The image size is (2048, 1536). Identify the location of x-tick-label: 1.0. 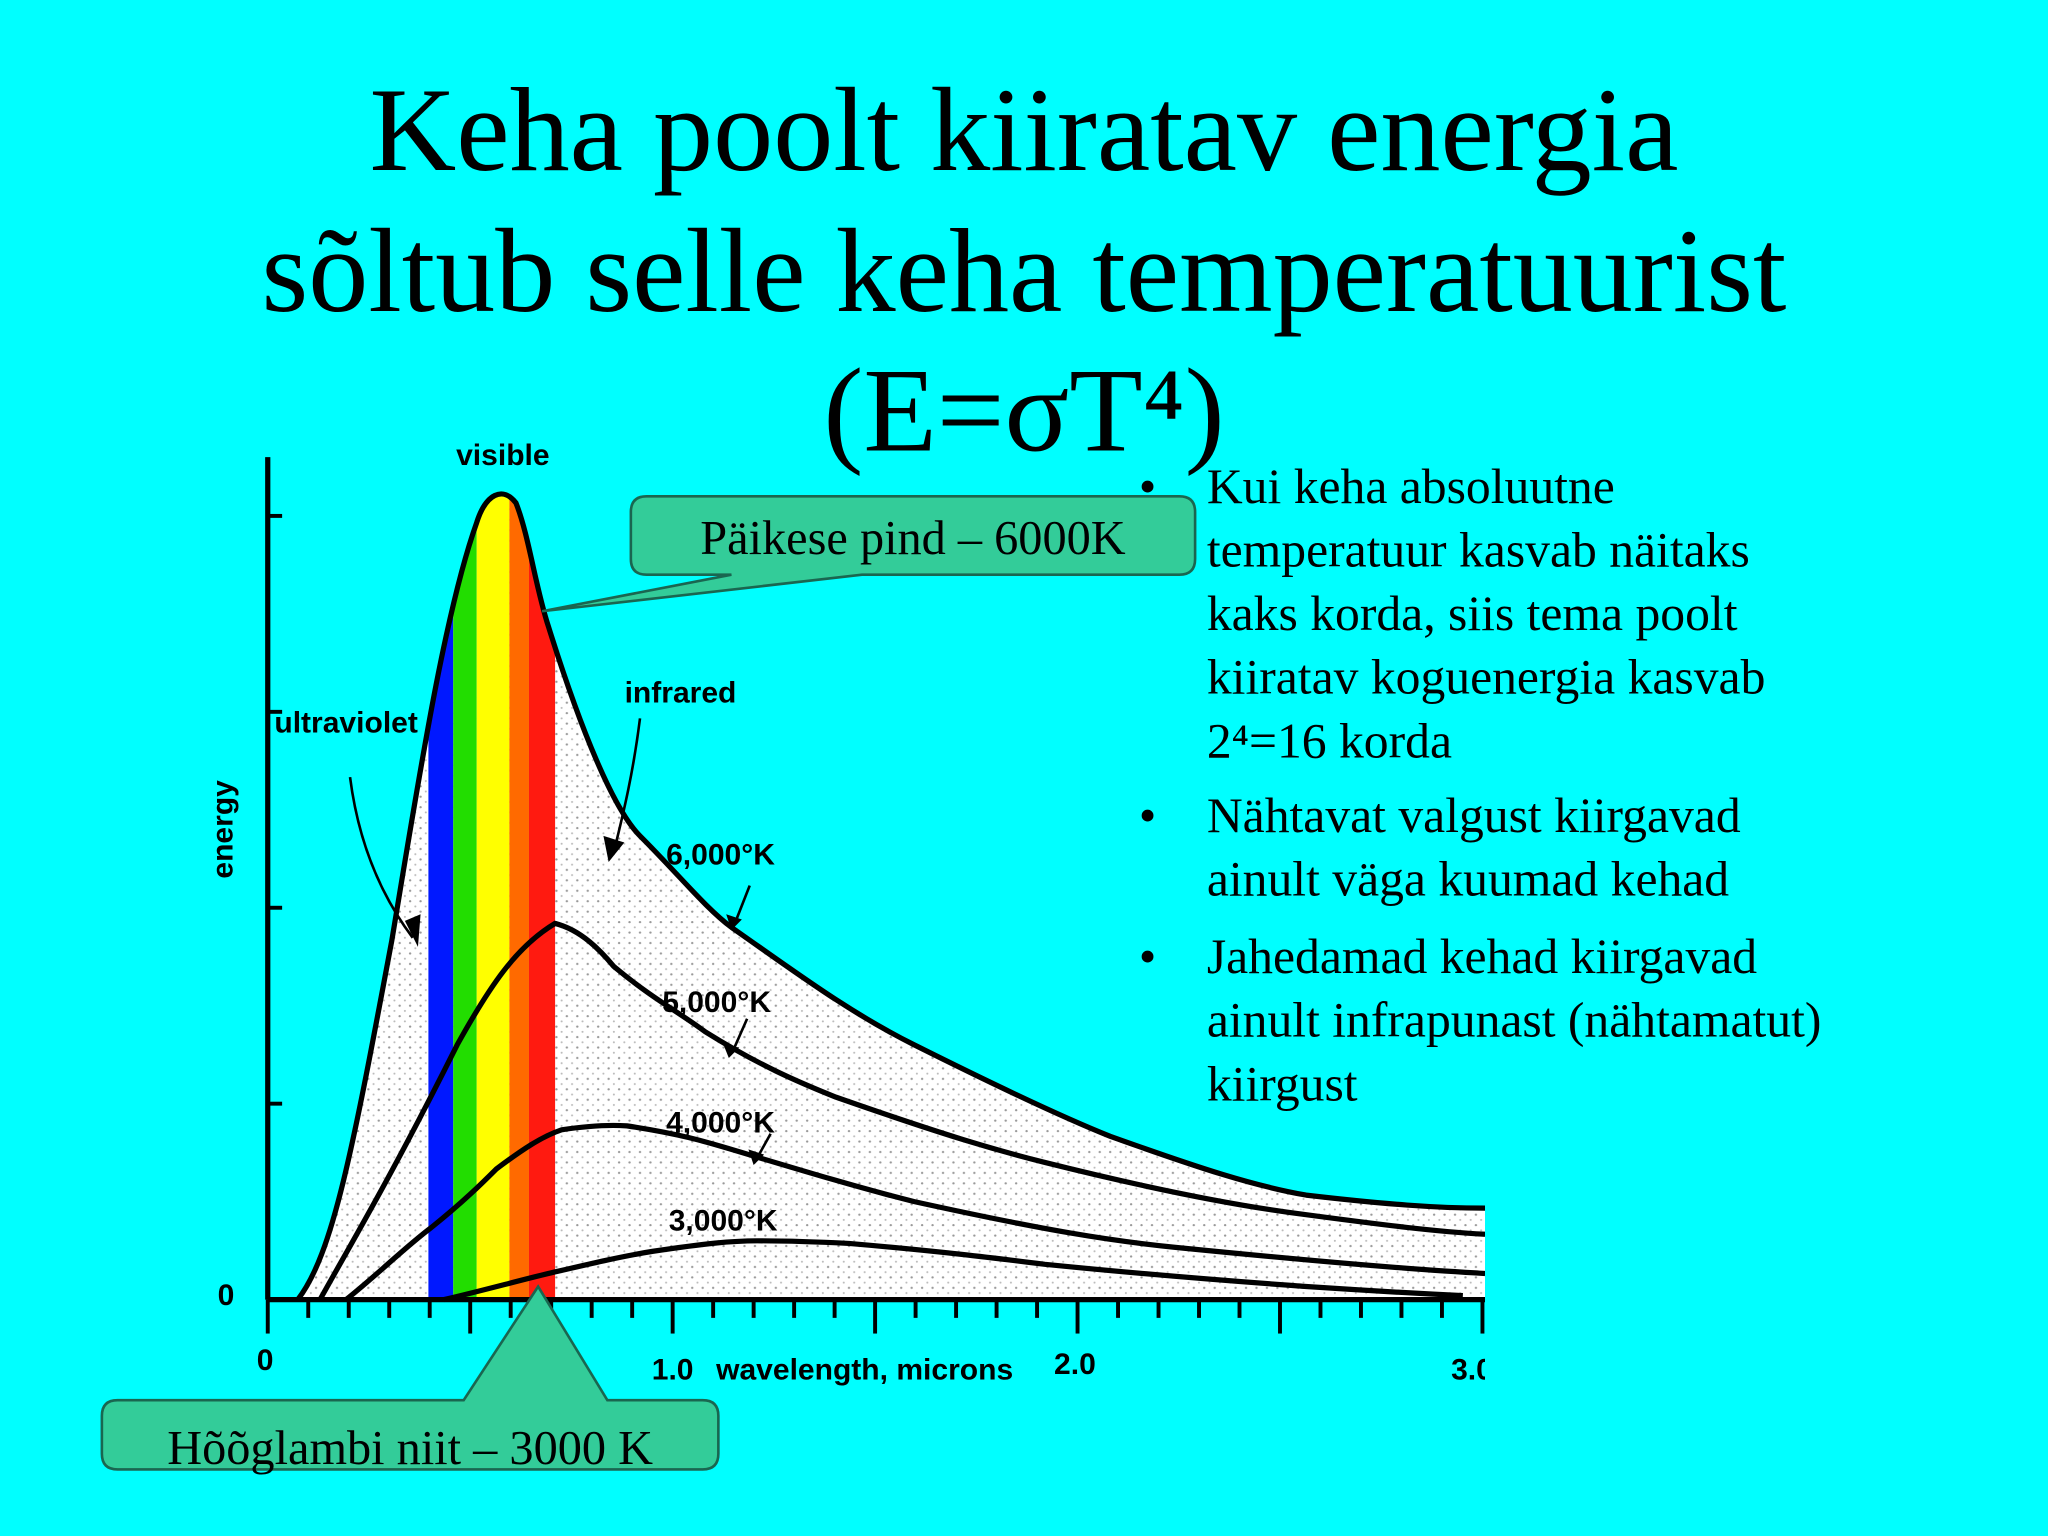
(673, 1369).